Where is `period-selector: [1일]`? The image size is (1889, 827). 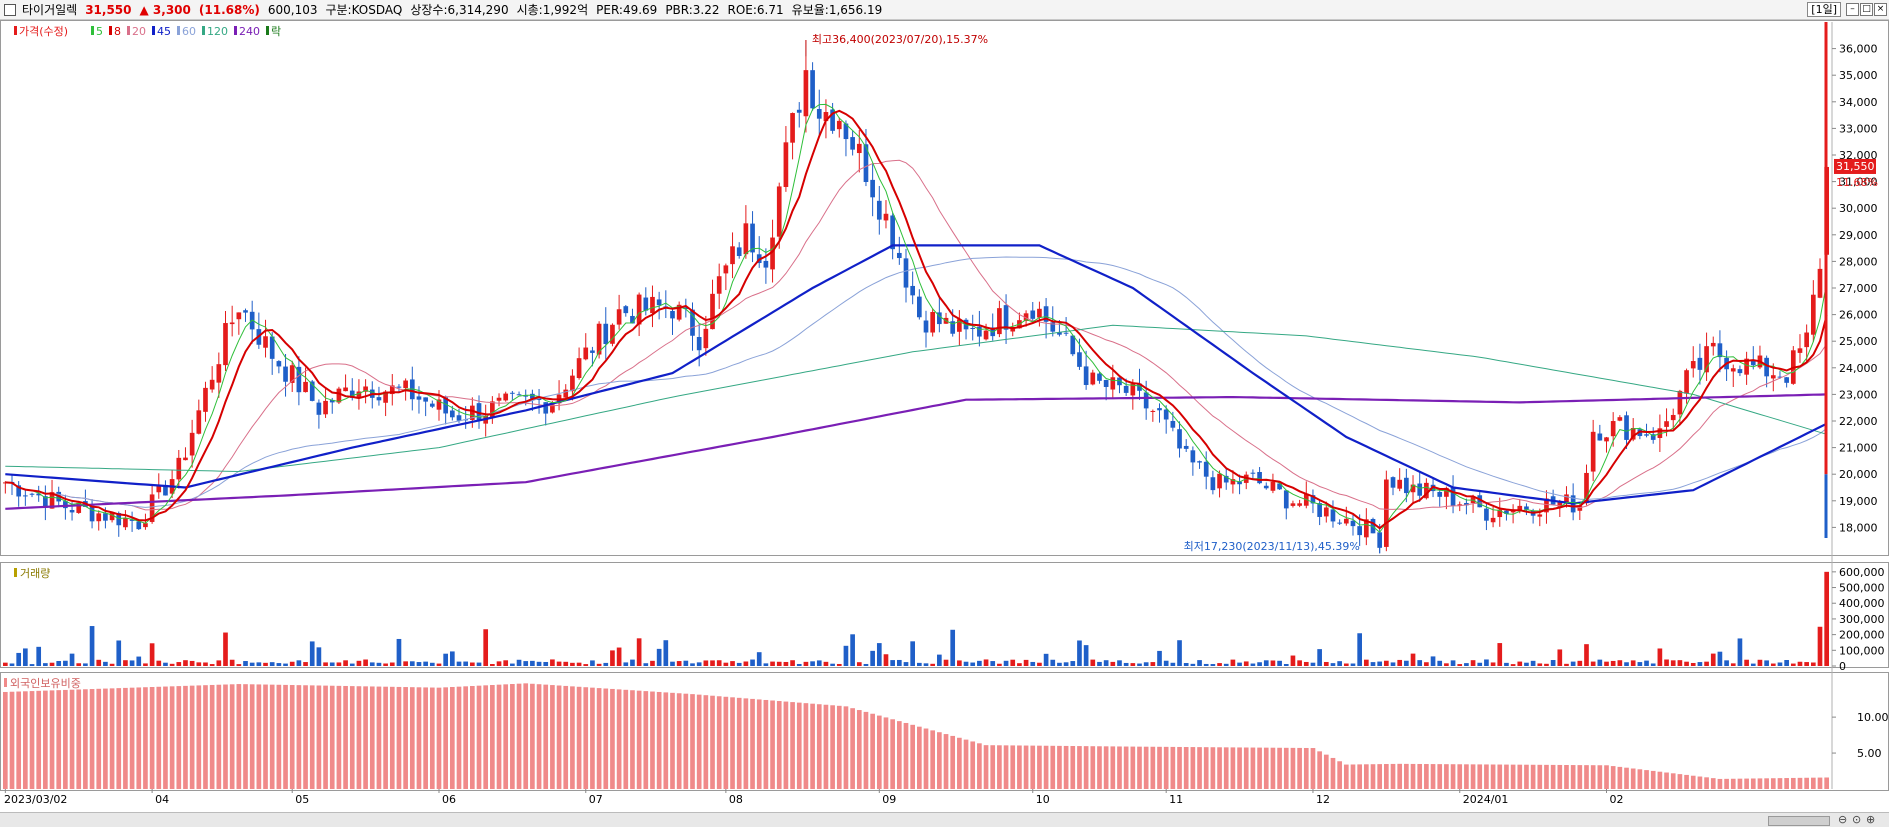
period-selector: [1일] is located at coordinates (1824, 9).